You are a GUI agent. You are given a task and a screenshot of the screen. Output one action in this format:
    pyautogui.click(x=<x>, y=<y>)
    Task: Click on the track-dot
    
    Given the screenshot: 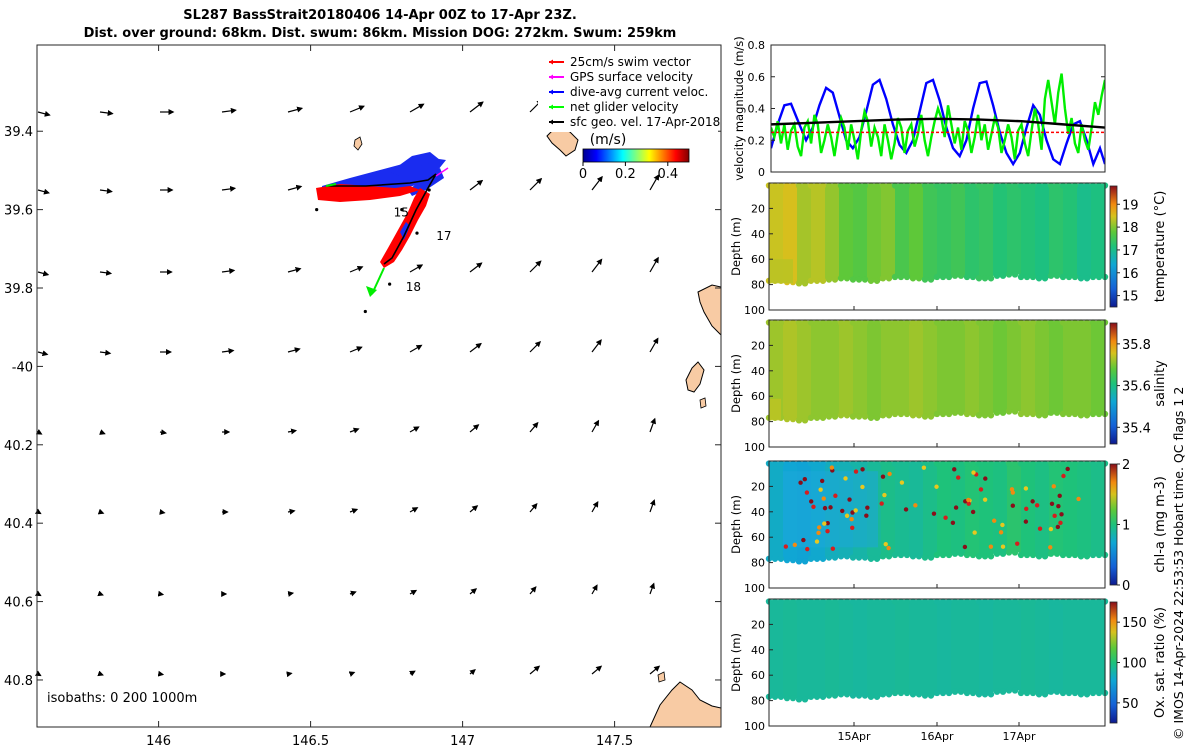 What is the action you would take?
    pyautogui.click(x=417, y=233)
    